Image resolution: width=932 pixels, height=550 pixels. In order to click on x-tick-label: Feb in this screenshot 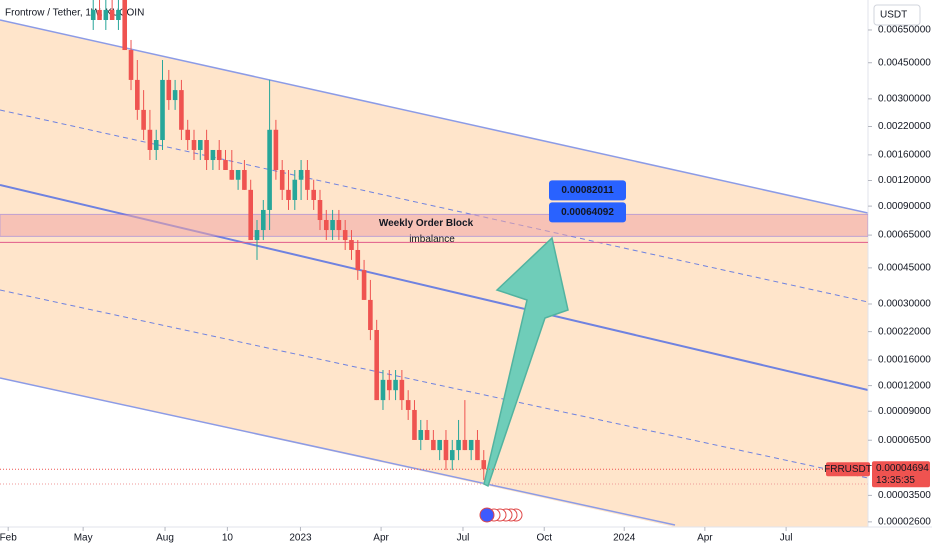, I will do `click(8, 538)`.